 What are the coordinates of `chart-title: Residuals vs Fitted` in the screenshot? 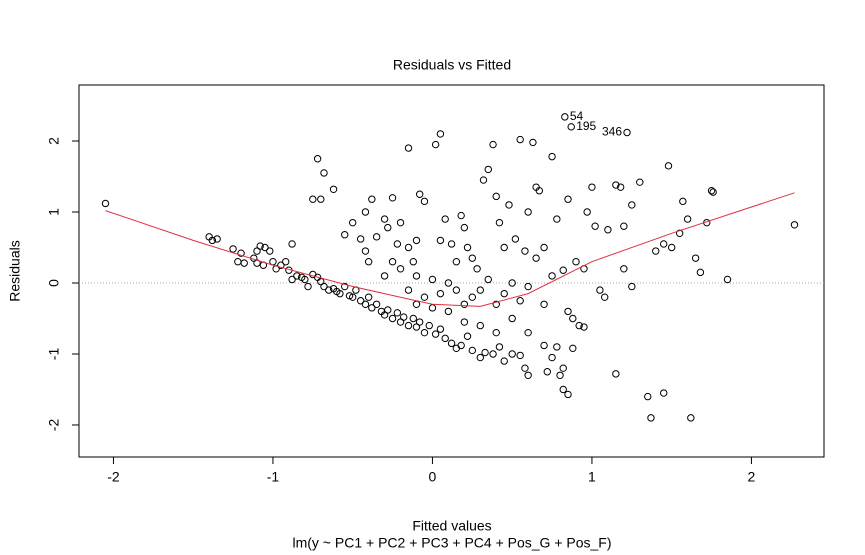 It's located at (452, 65).